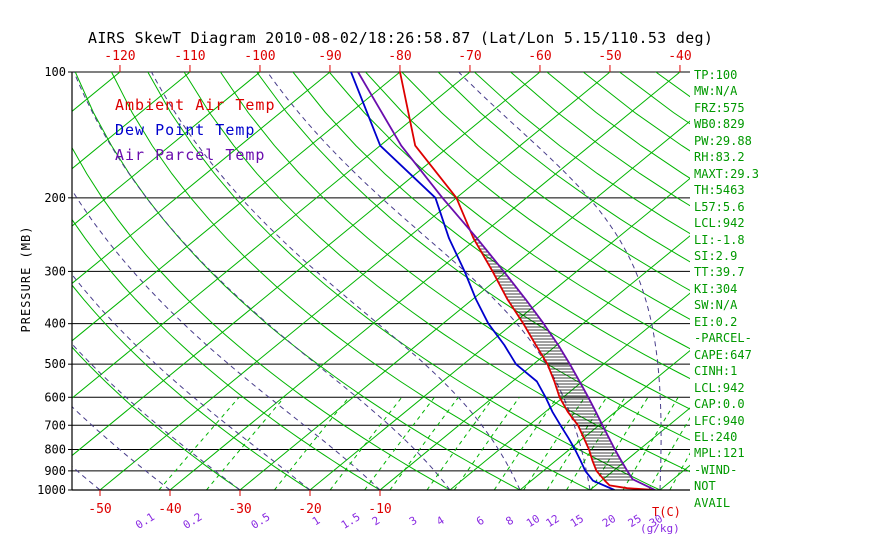  I want to click on stats-line: WB0:829, so click(719, 124).